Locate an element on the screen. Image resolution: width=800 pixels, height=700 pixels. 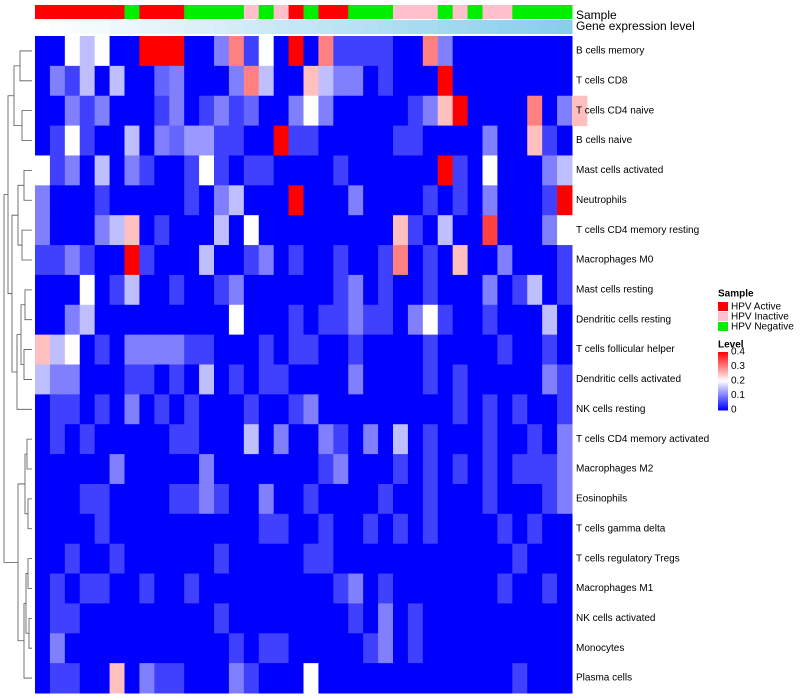
row-label: T cells CD4 naive is located at coordinates (615, 110).